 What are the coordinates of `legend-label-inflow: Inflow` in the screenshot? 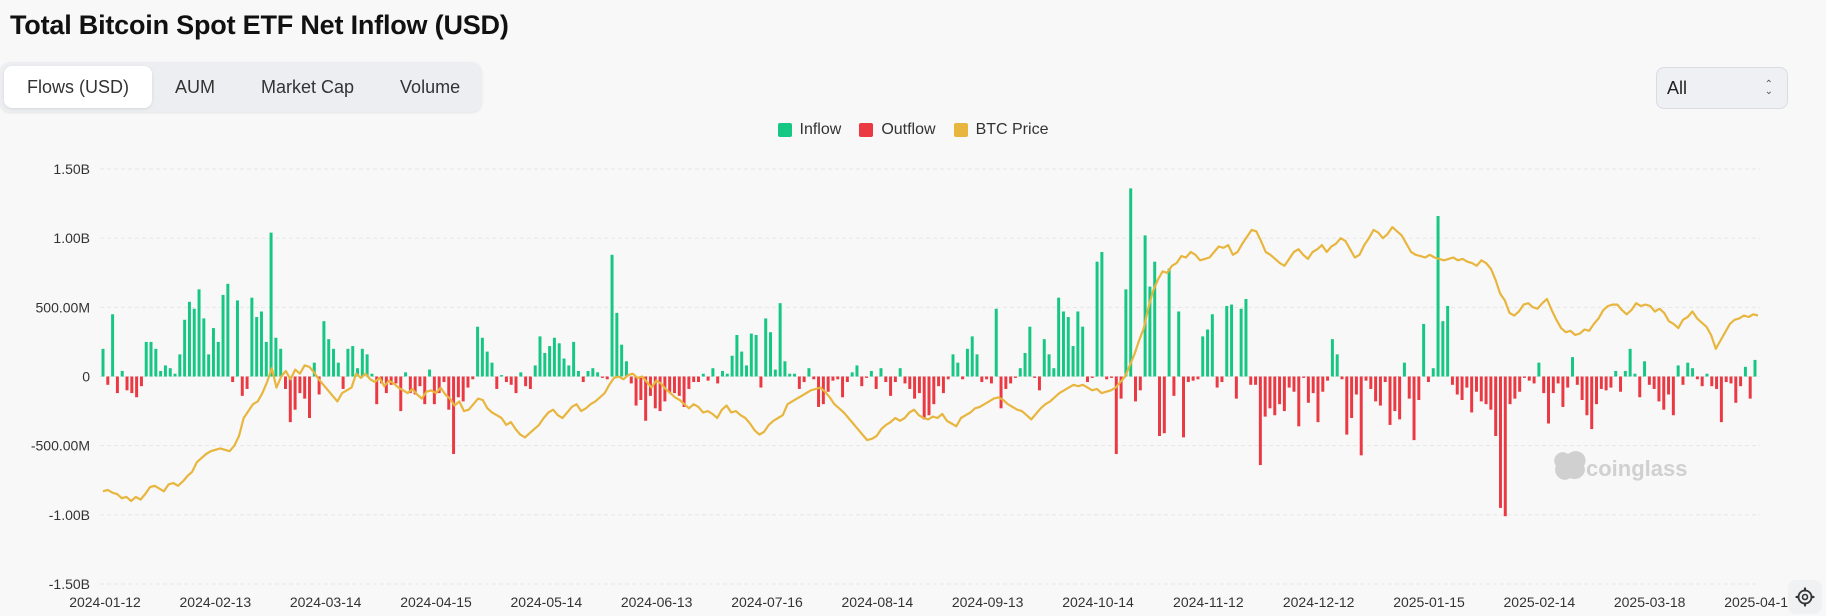 It's located at (820, 129).